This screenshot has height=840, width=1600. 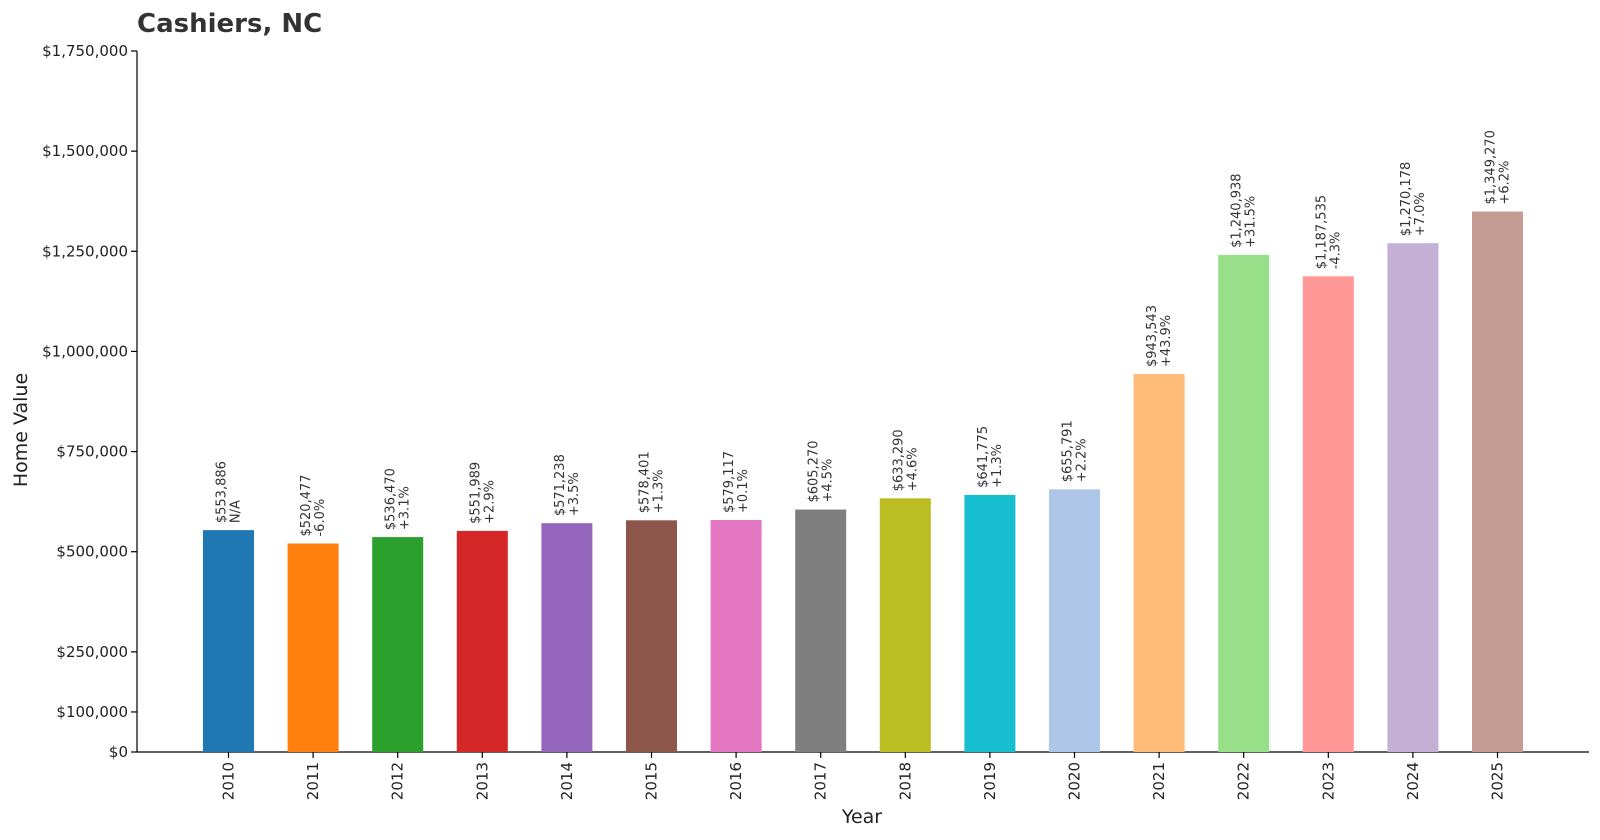 What do you see at coordinates (228, 641) in the screenshot?
I see `bar-2010` at bounding box center [228, 641].